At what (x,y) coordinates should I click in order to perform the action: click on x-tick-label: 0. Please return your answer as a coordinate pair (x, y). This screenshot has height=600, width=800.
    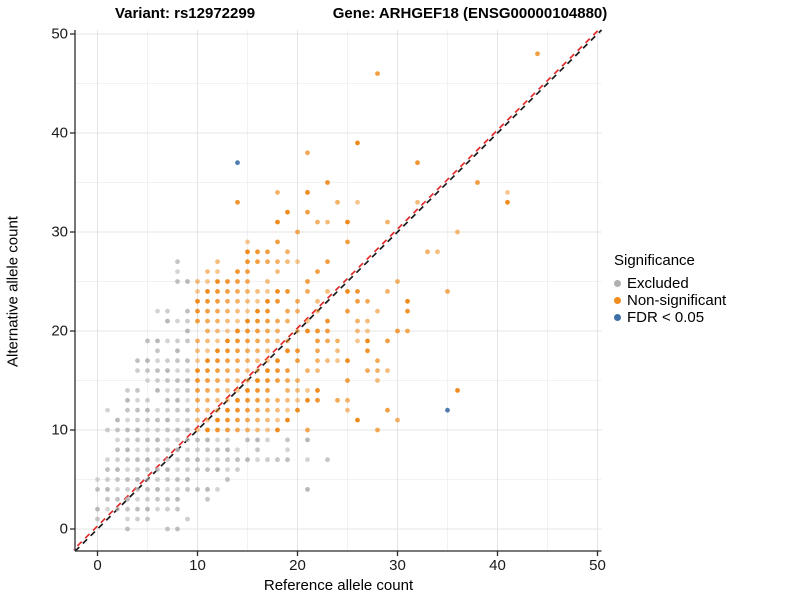
    Looking at the image, I should click on (97, 565).